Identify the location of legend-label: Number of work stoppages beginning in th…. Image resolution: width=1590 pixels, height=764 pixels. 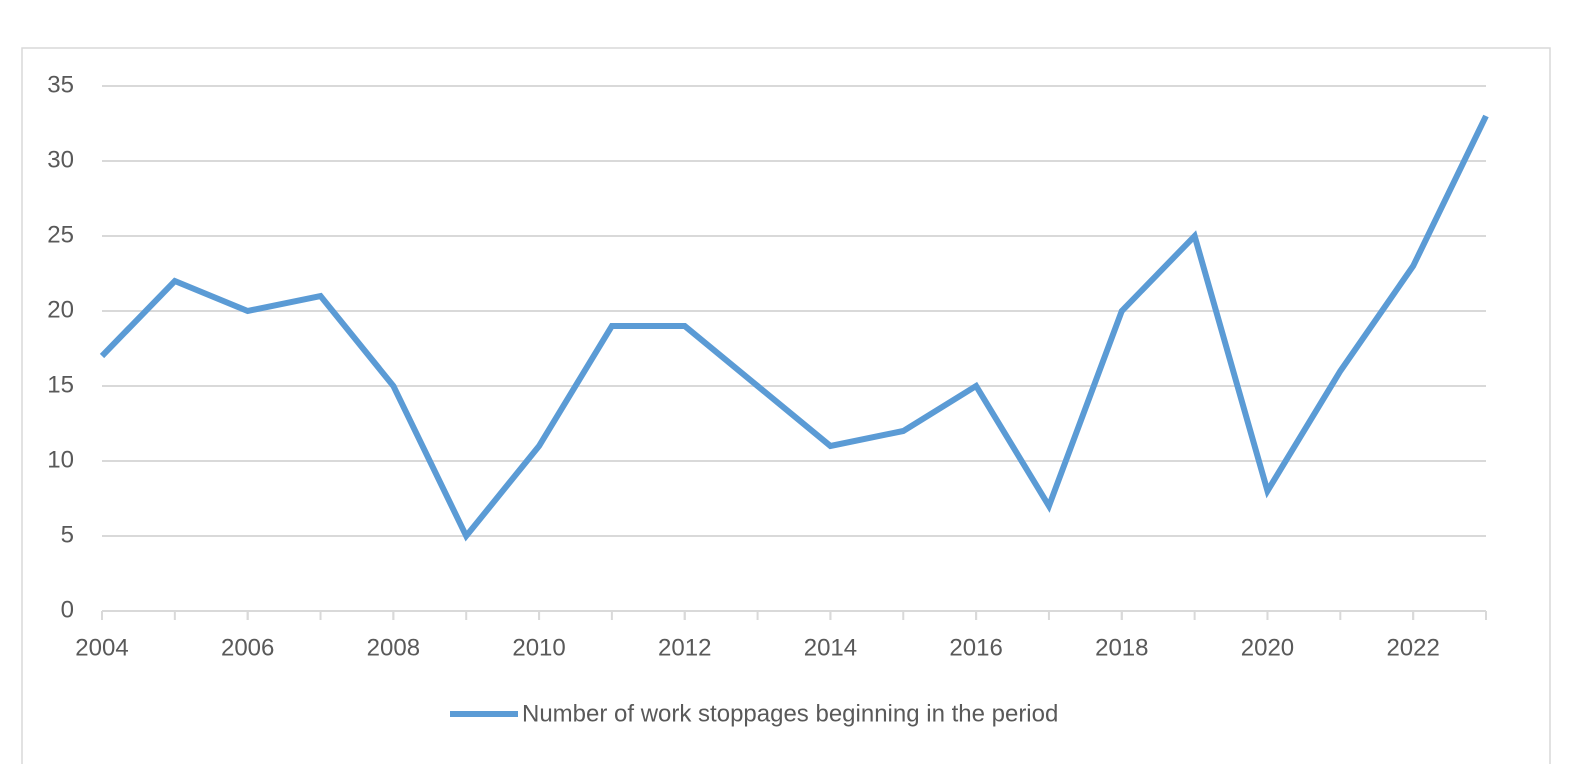
(790, 713).